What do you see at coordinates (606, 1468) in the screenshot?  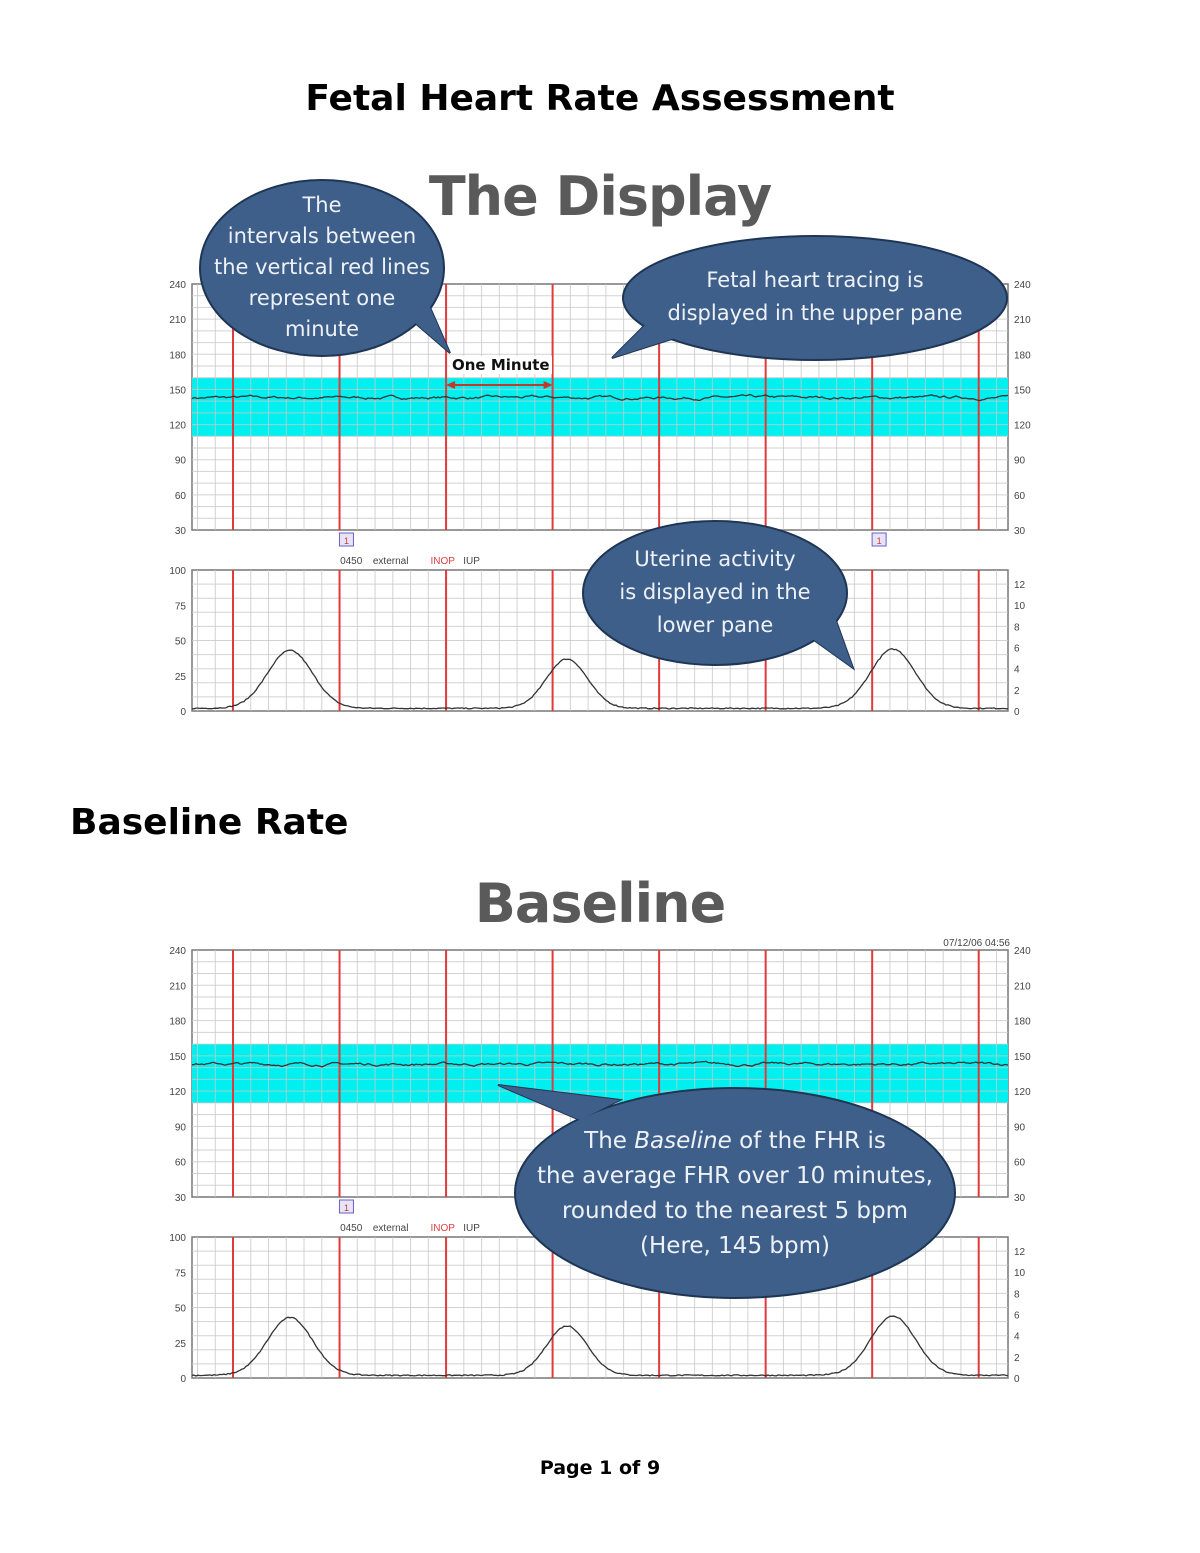 I see `footer-current-page: 1` at bounding box center [606, 1468].